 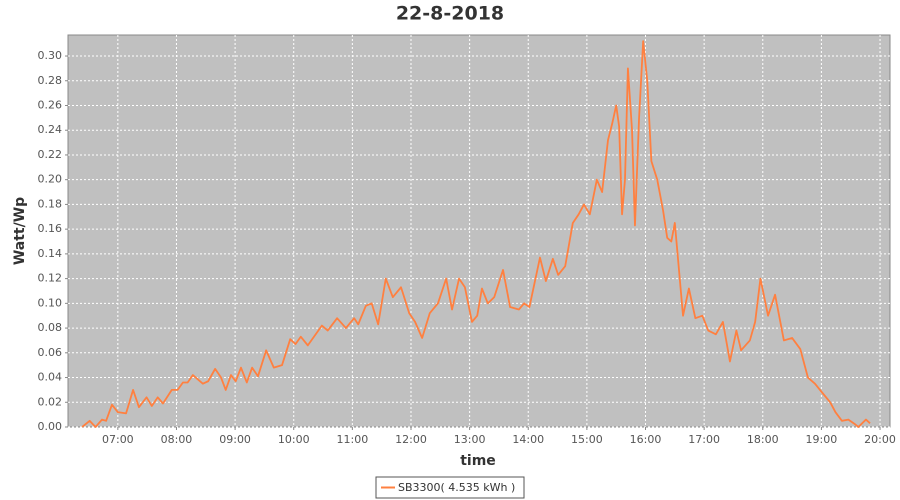 I want to click on x-tick-label: 08:00, so click(x=177, y=439).